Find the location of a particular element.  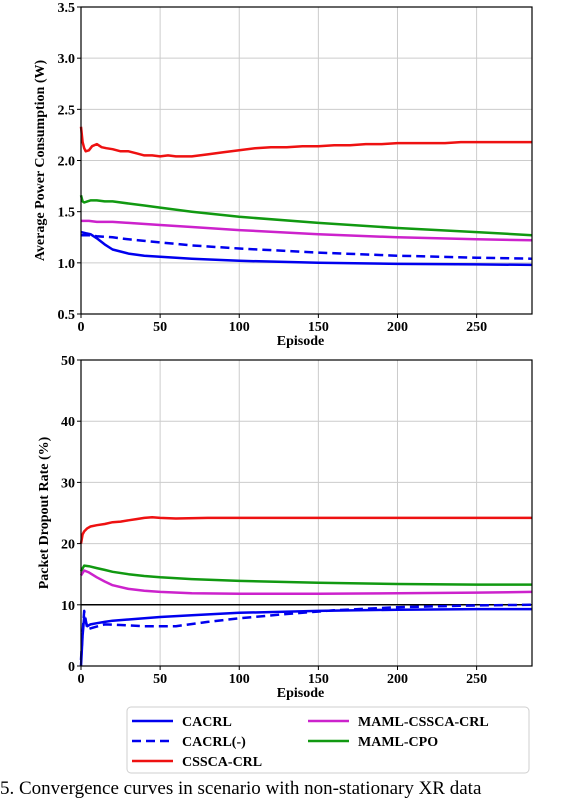

y-tick-label: 2.5 is located at coordinates (67, 110).